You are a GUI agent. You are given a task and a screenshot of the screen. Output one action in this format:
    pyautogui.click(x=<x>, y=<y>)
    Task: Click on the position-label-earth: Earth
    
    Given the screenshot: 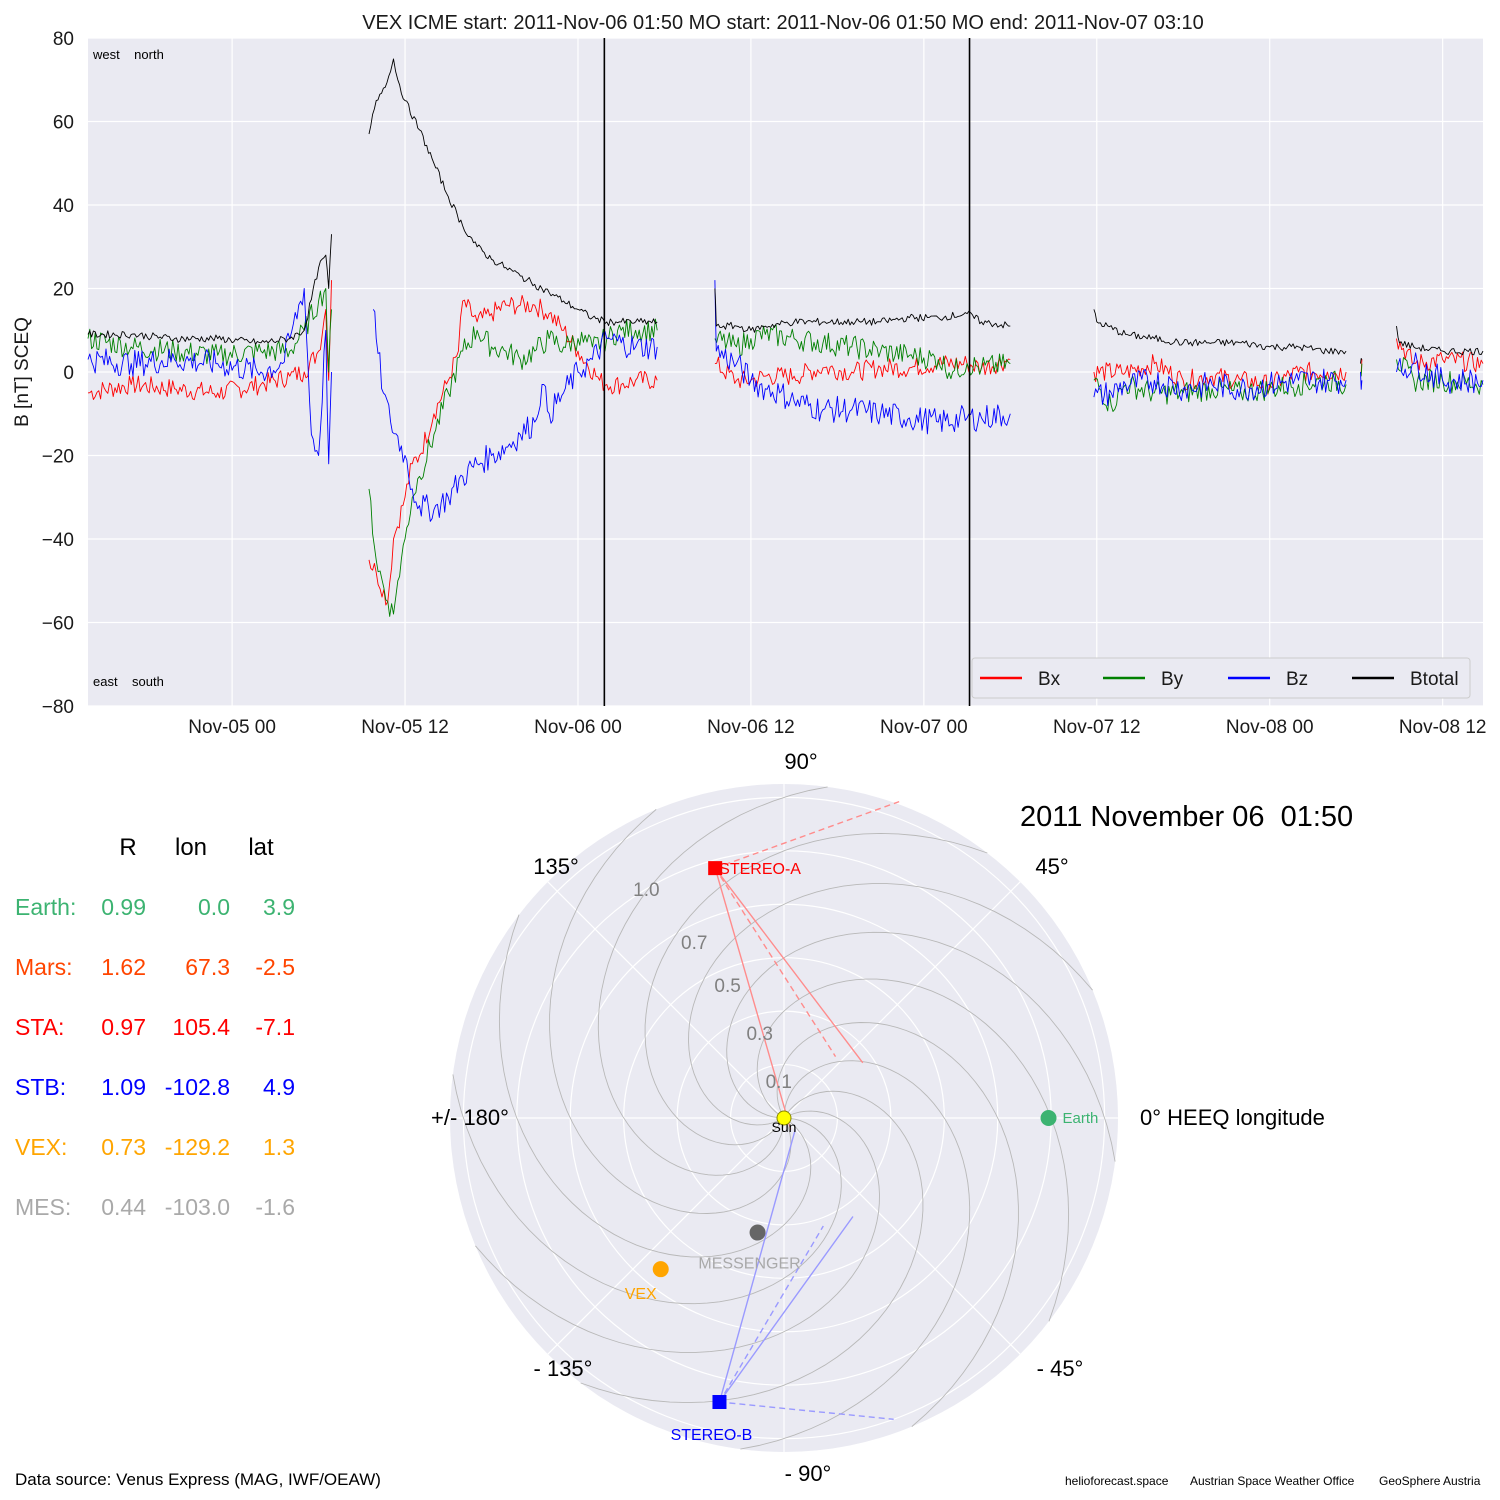 What is the action you would take?
    pyautogui.click(x=1081, y=1118)
    